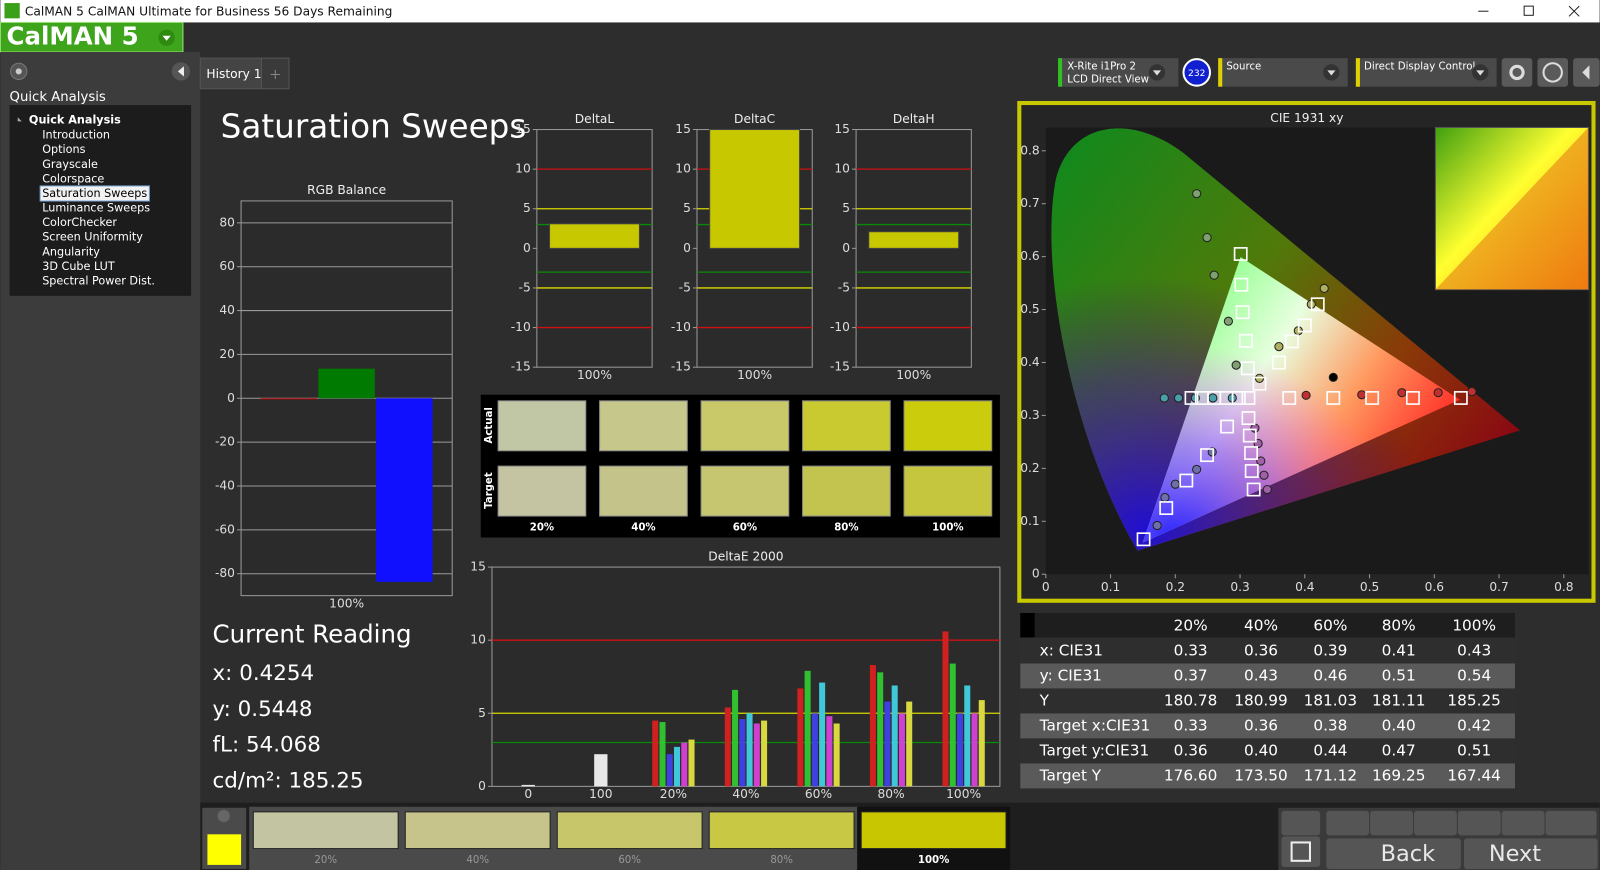 The image size is (1600, 870). I want to click on badge, so click(1197, 72).